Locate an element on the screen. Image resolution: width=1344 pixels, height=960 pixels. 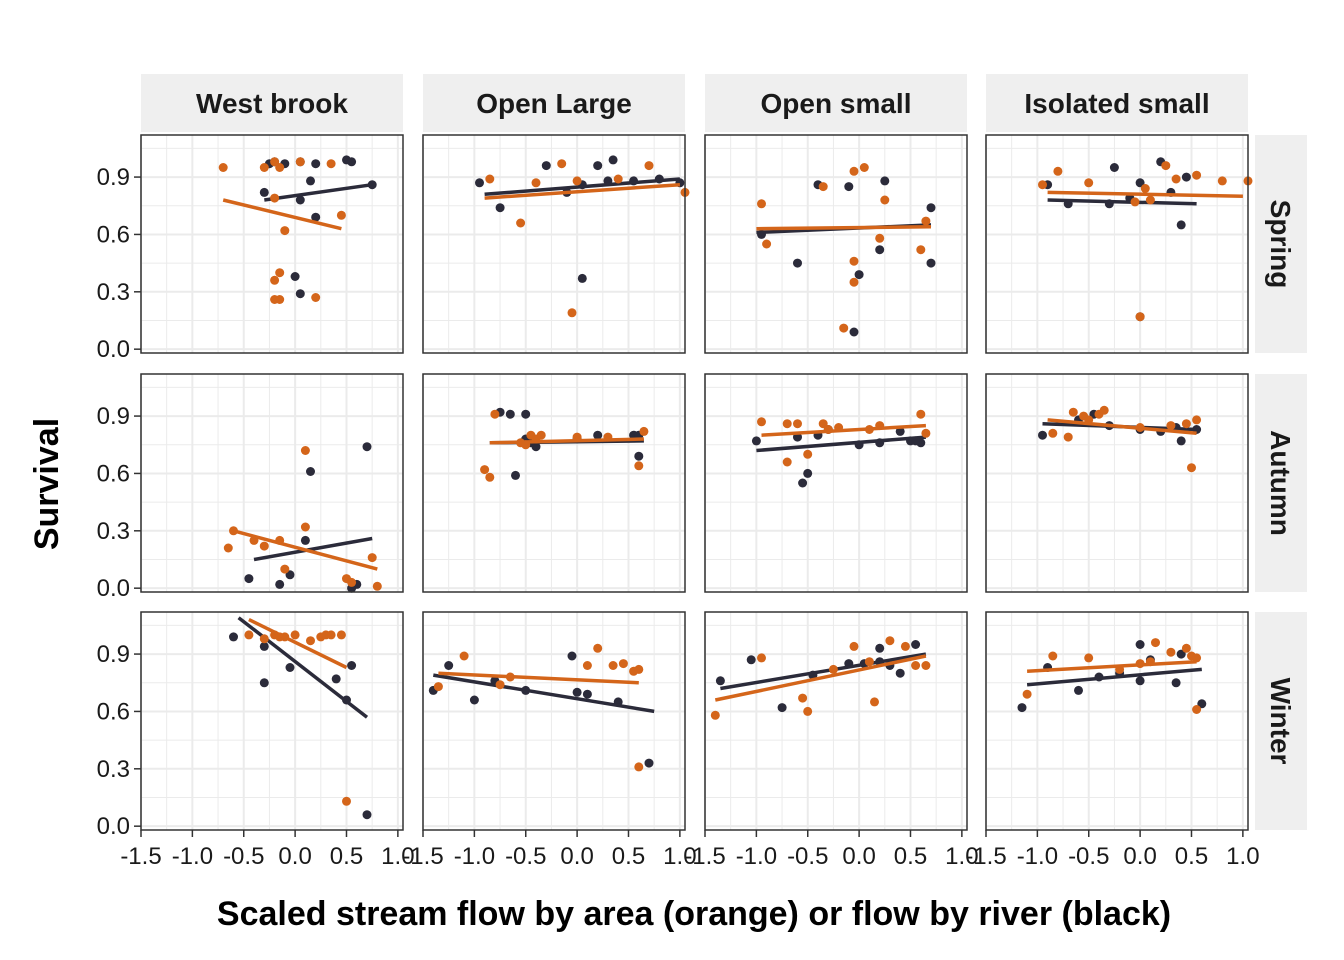
column-strip: Isolated small is located at coordinates (1117, 103).